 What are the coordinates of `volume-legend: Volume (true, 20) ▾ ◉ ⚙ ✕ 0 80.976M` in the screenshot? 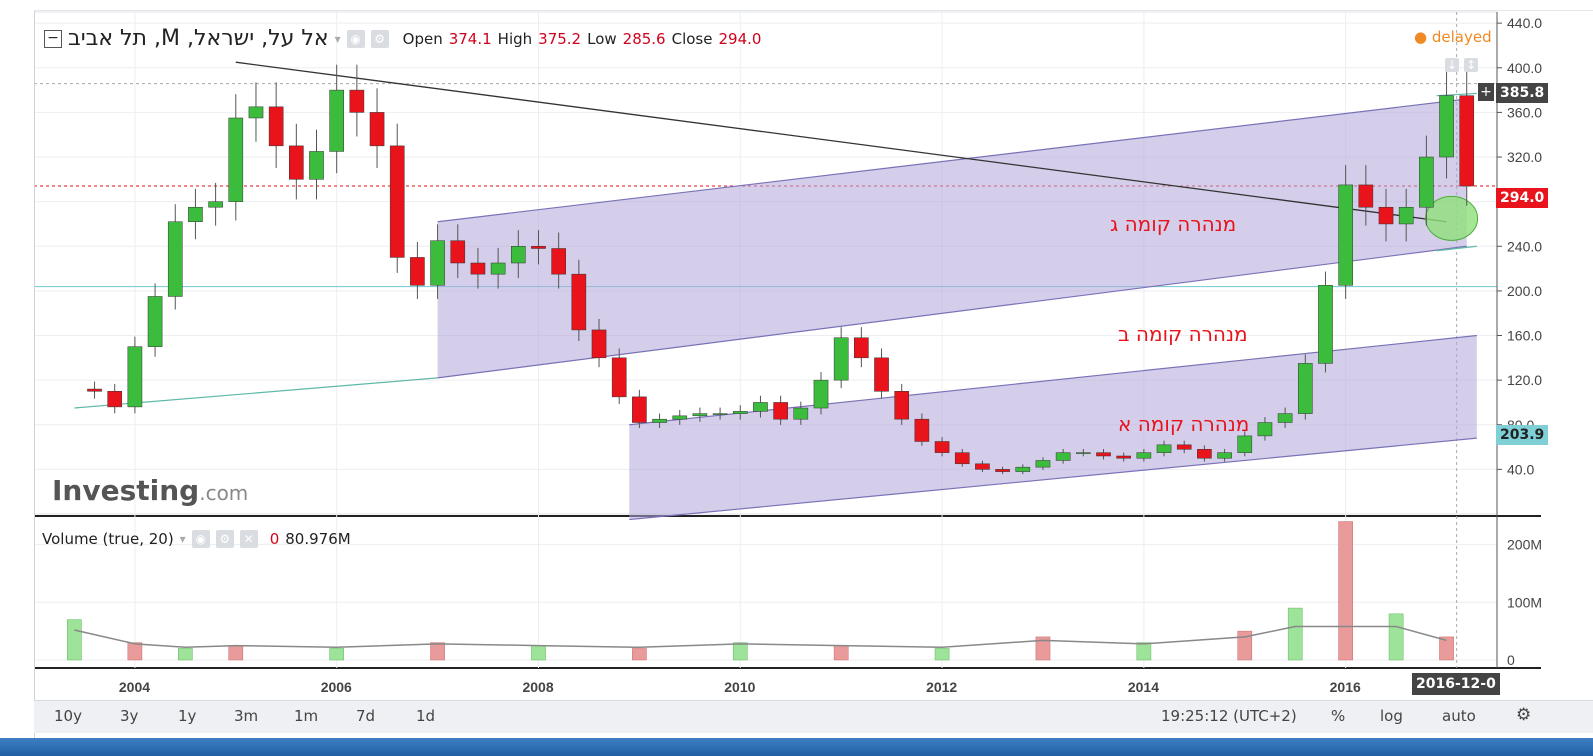 It's located at (196, 539).